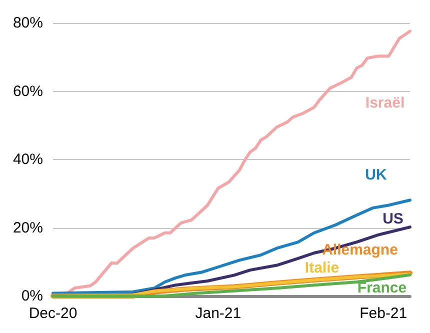 The width and height of the screenshot is (430, 333). Describe the element at coordinates (218, 313) in the screenshot. I see `x-tick-label: Jan-21` at that location.